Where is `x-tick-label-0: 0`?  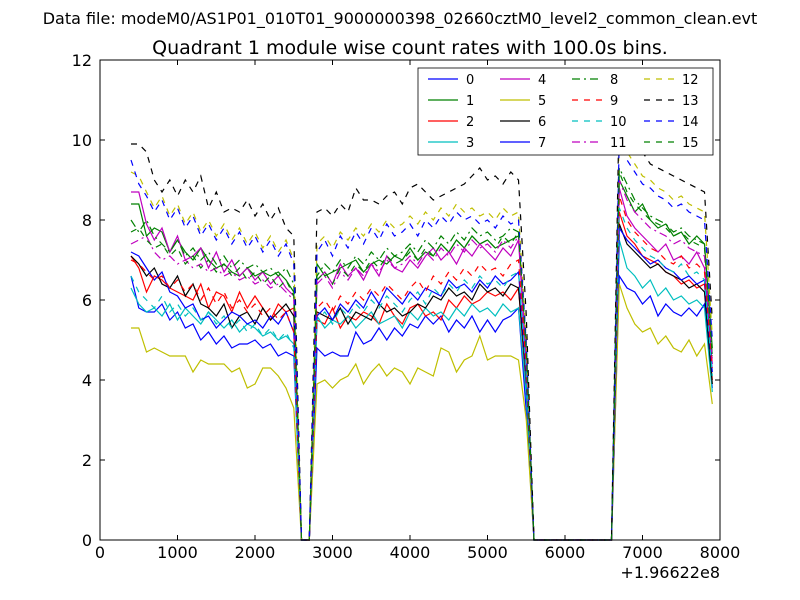 x-tick-label-0: 0 is located at coordinates (100, 552).